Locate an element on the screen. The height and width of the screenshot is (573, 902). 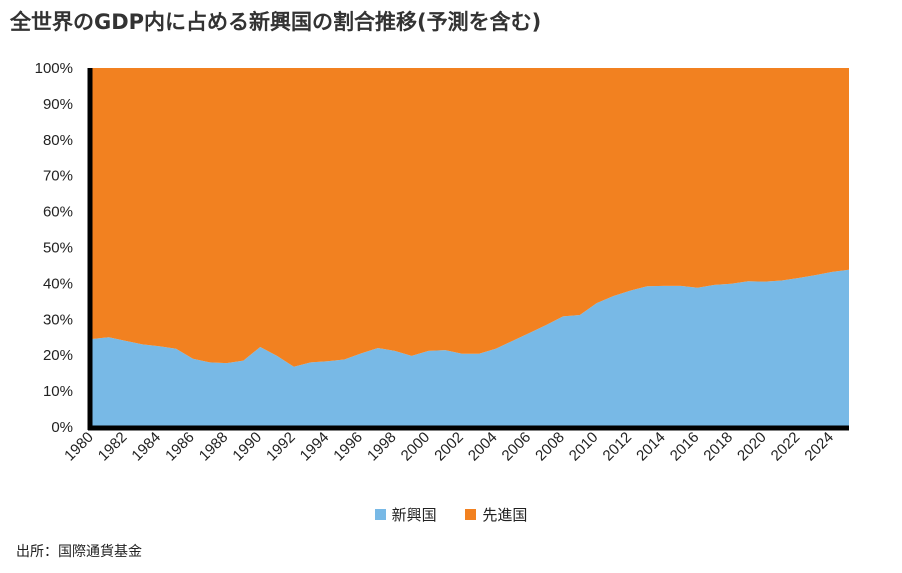
y-tick-label: 0% is located at coordinates (62, 427).